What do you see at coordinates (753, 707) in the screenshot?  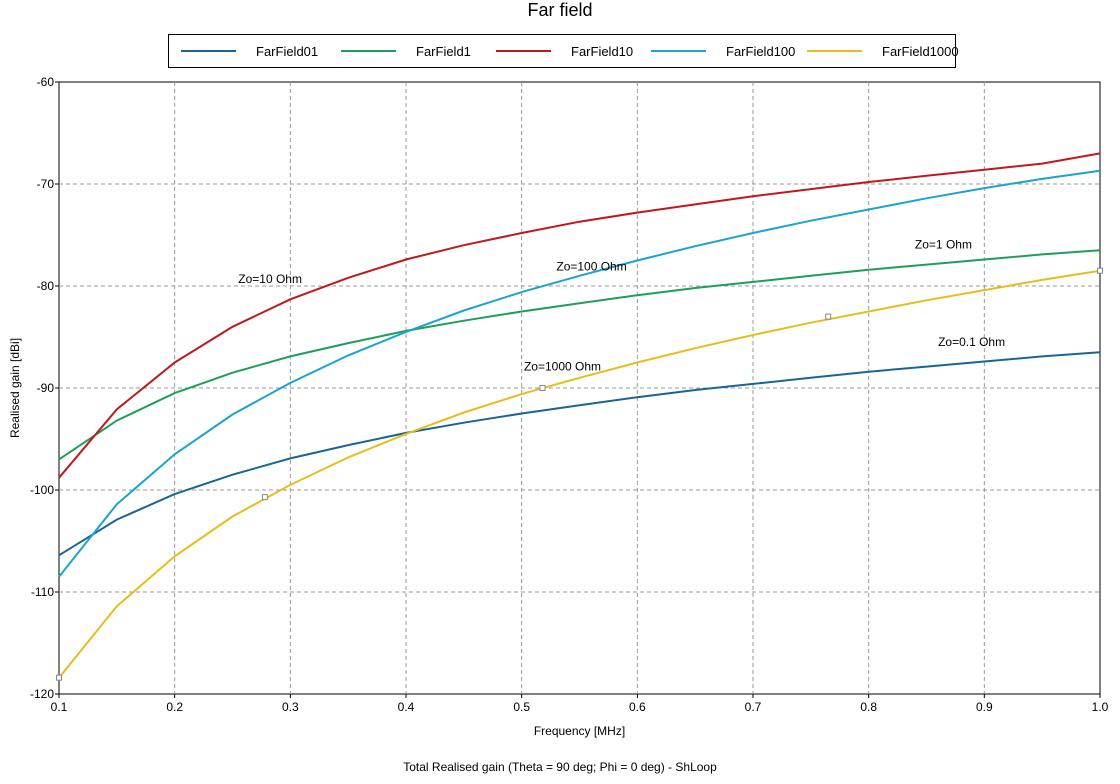 I see `x-tick-label: 0.7` at bounding box center [753, 707].